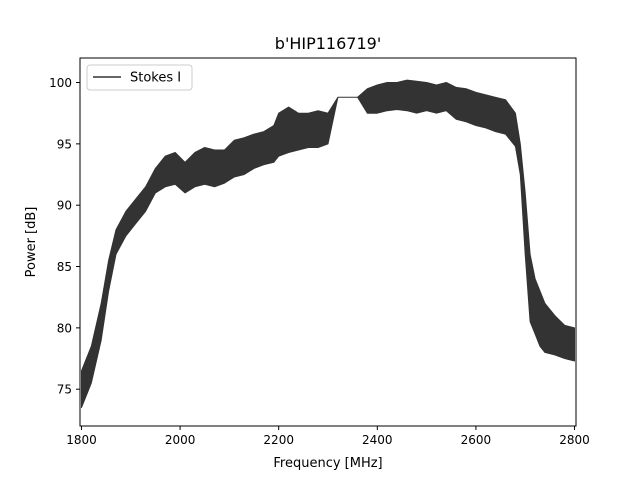  I want to click on x-tick-label: 2200, so click(278, 440).